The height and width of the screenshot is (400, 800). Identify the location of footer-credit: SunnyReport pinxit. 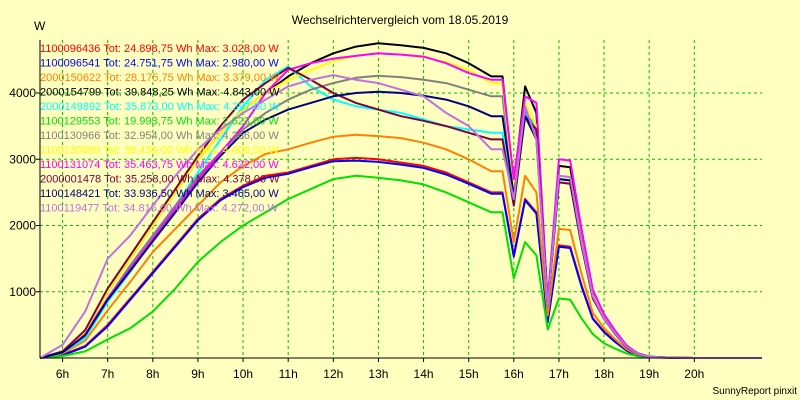
(755, 391).